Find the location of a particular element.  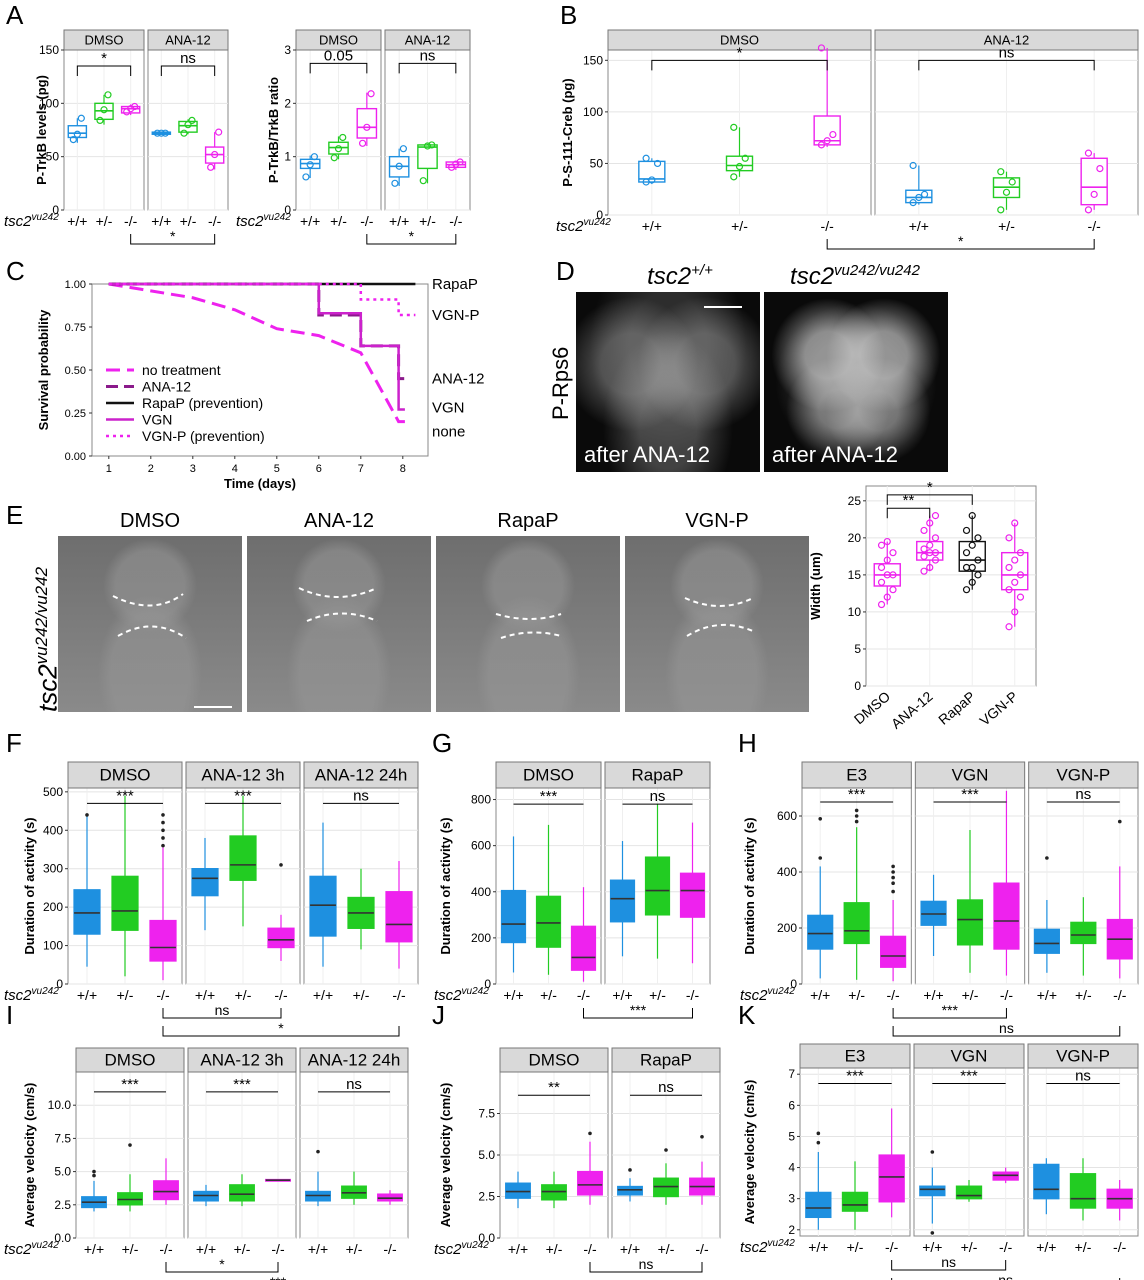

significance-bracket: ns is located at coordinates (1083, 794).